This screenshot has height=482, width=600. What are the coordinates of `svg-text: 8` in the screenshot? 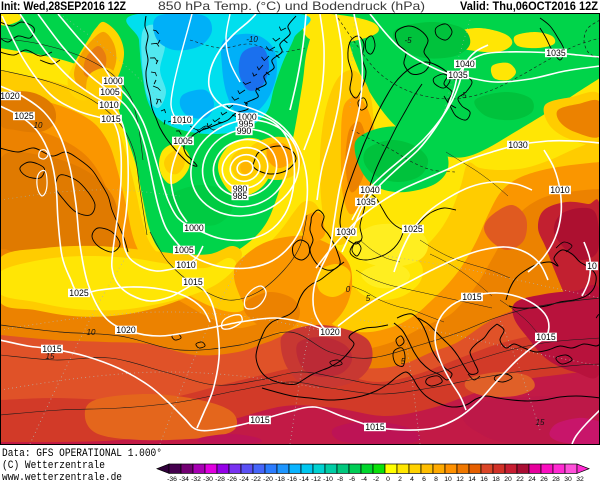 It's located at (436, 479).